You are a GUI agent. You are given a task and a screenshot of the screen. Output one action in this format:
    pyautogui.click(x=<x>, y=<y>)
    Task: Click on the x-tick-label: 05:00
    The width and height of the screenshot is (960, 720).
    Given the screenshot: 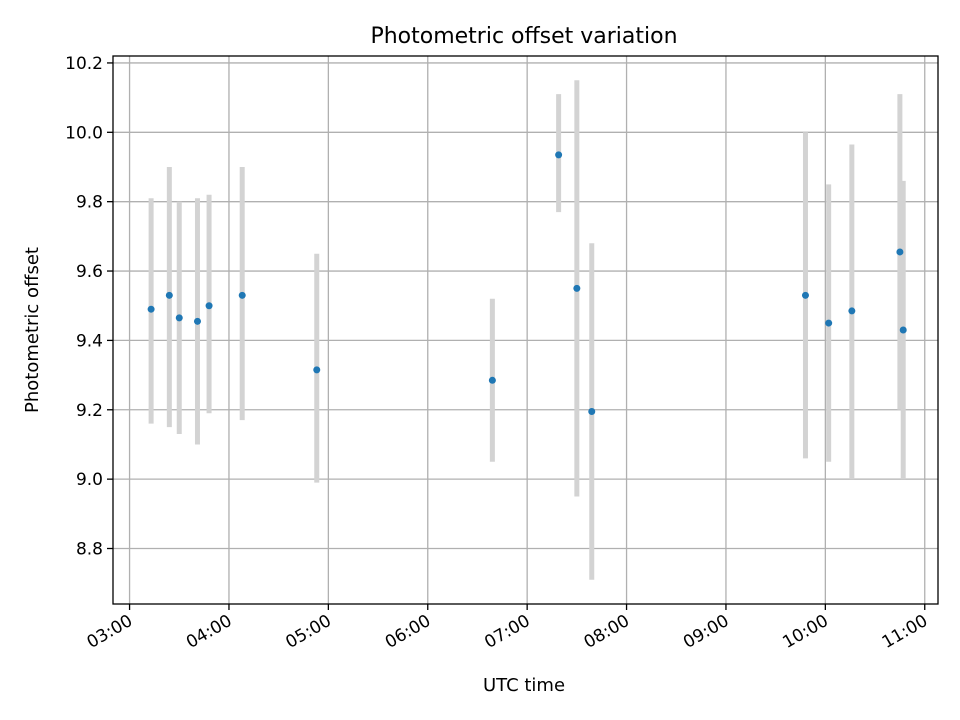 What is the action you would take?
    pyautogui.click(x=308, y=632)
    